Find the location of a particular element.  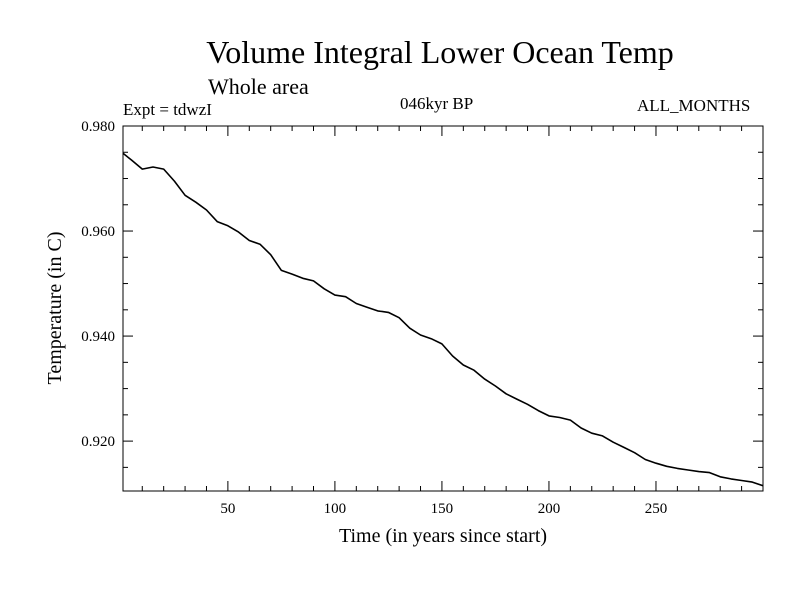

chart-subtitle: Whole area is located at coordinates (258, 86).